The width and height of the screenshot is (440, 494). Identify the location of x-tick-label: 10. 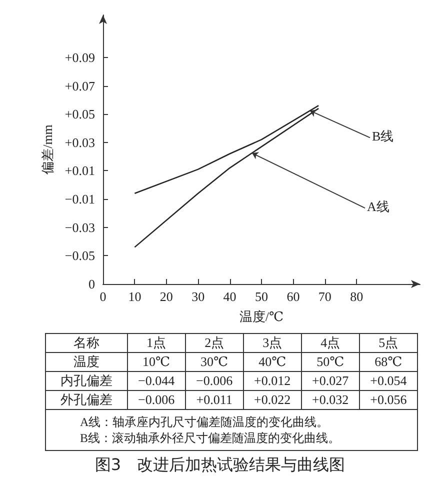
(135, 296).